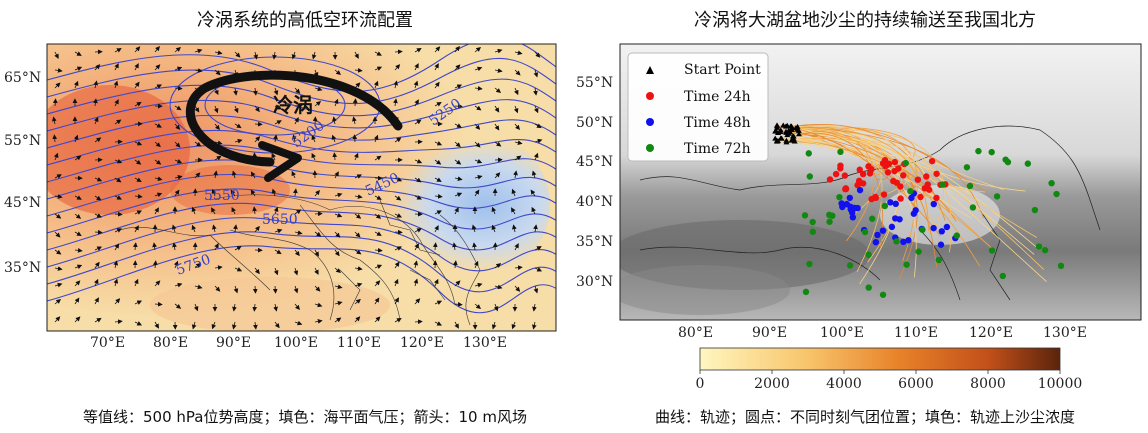 This screenshot has height=433, width=1148. I want to click on legend: Start Point Time 24h Time 48h Time 72h, so click(698, 107).